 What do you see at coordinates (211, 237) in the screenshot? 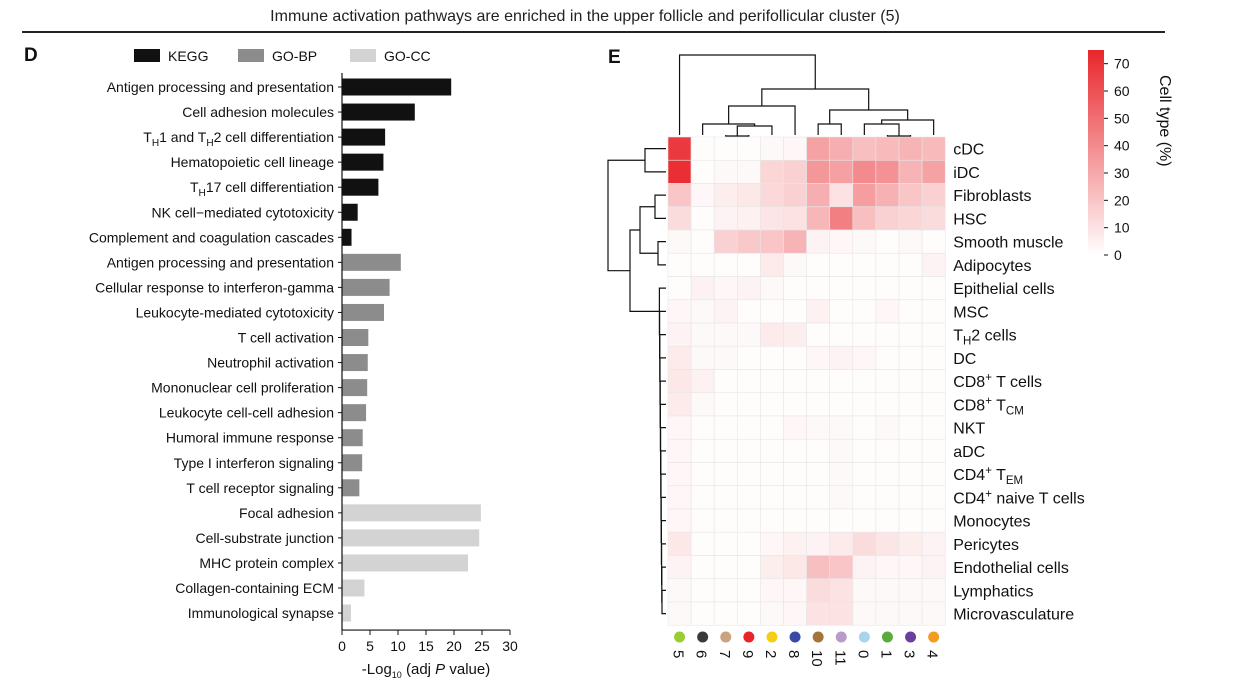
I see `category-label: Complement and coagulation cascades` at bounding box center [211, 237].